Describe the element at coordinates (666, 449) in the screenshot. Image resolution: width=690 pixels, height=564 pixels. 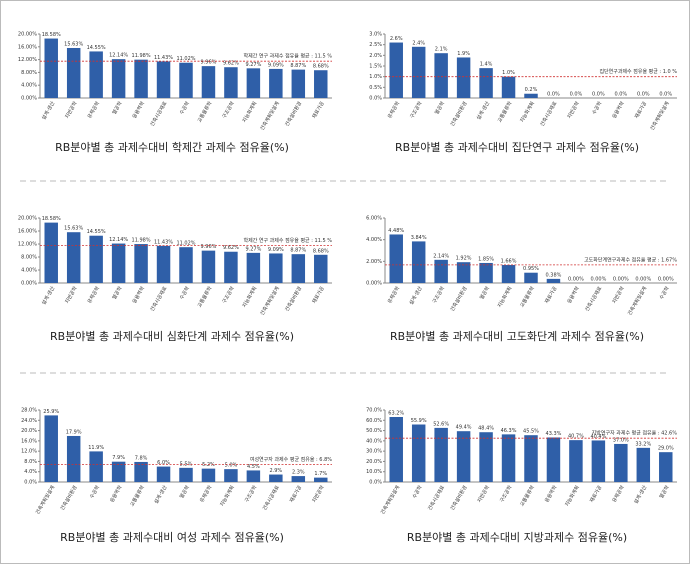
I see `value-label: 29.0%` at that location.